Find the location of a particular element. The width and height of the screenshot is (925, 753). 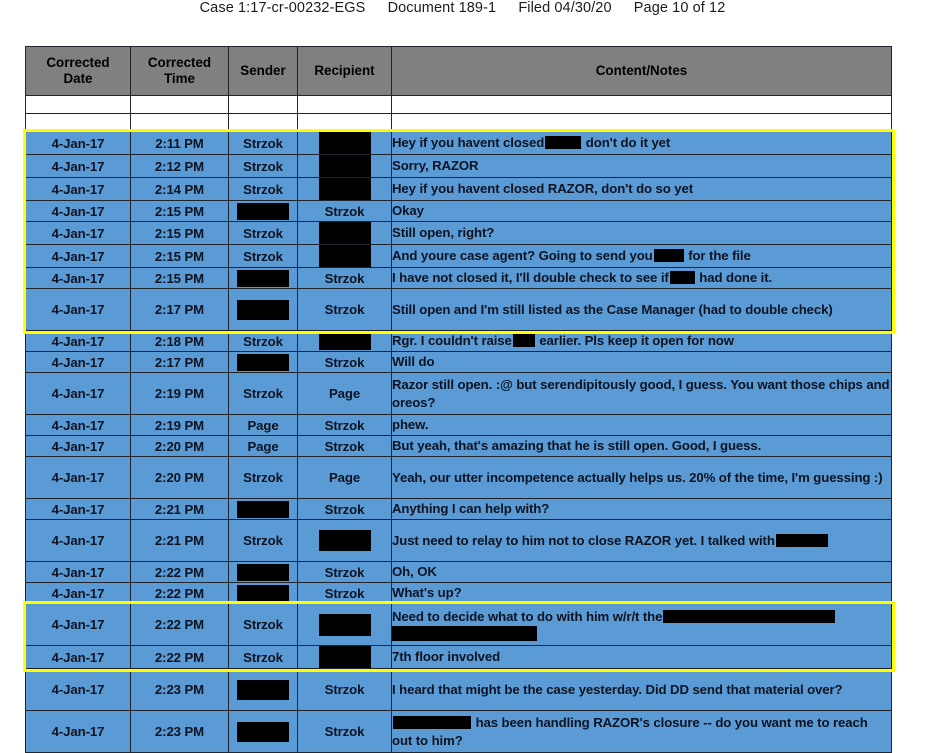

table-row: 4-Jan-17 2:12 PM Strzok Sorry, RAZOR is located at coordinates (458, 166).